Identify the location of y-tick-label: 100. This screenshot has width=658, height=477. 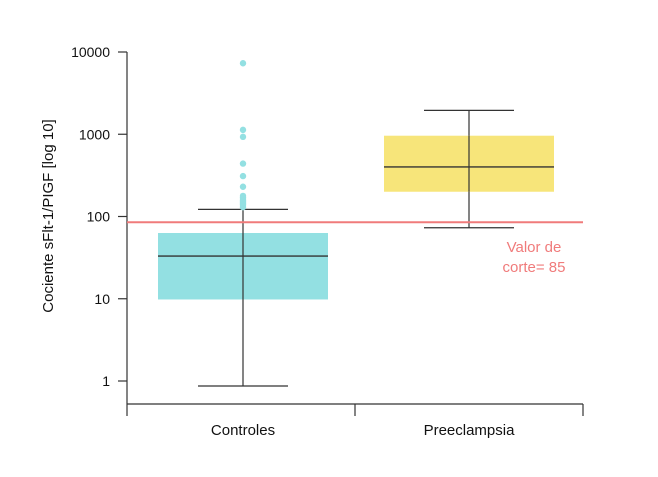
(99, 217).